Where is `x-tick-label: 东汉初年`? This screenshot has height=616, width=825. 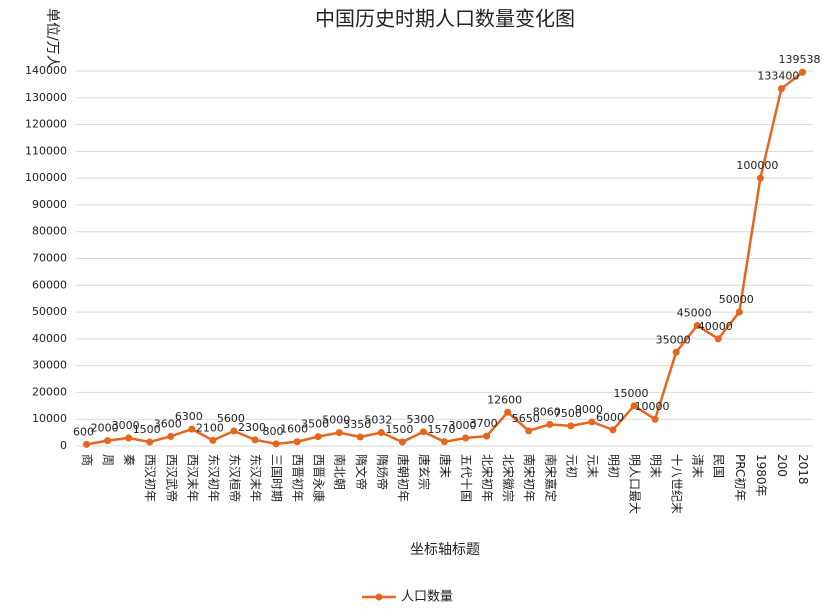
x-tick-label: 东汉初年 is located at coordinates (213, 478).